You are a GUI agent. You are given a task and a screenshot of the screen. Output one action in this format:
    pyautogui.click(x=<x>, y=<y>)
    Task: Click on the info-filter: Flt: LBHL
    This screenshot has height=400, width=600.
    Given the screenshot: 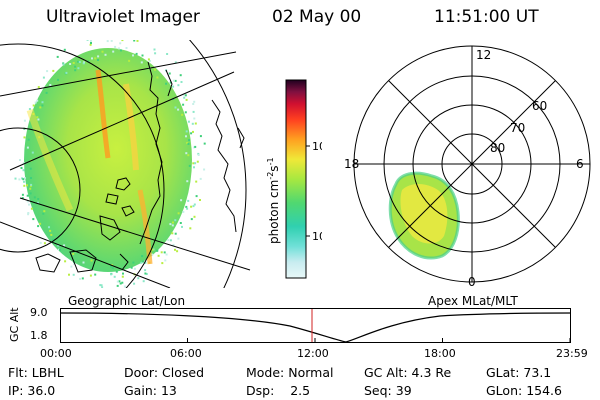 What is the action you would take?
    pyautogui.click(x=36, y=372)
    